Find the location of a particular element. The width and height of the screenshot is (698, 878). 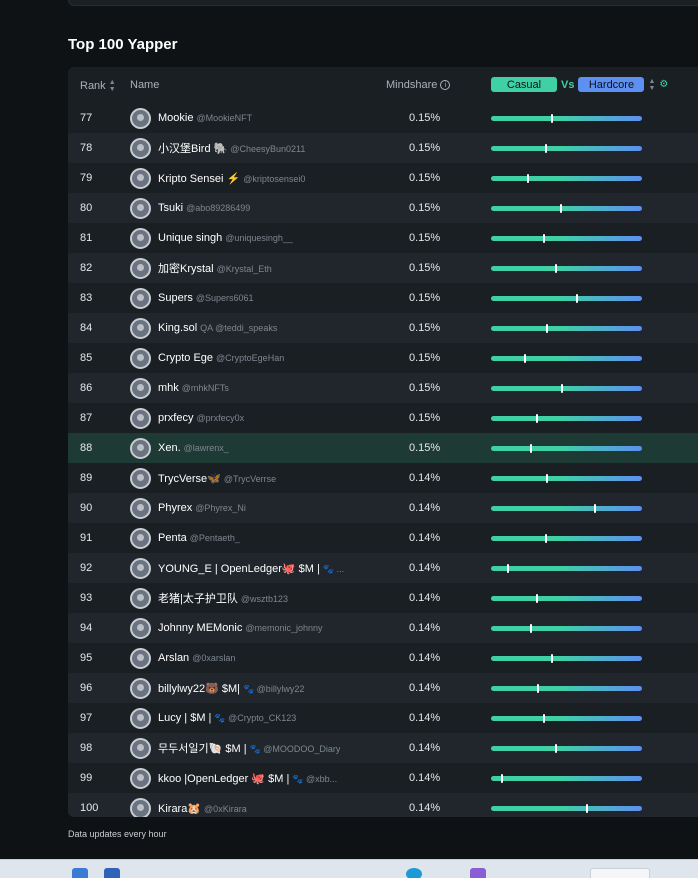

display-name: billylwy22🐻 $M| is located at coordinates (199, 688).